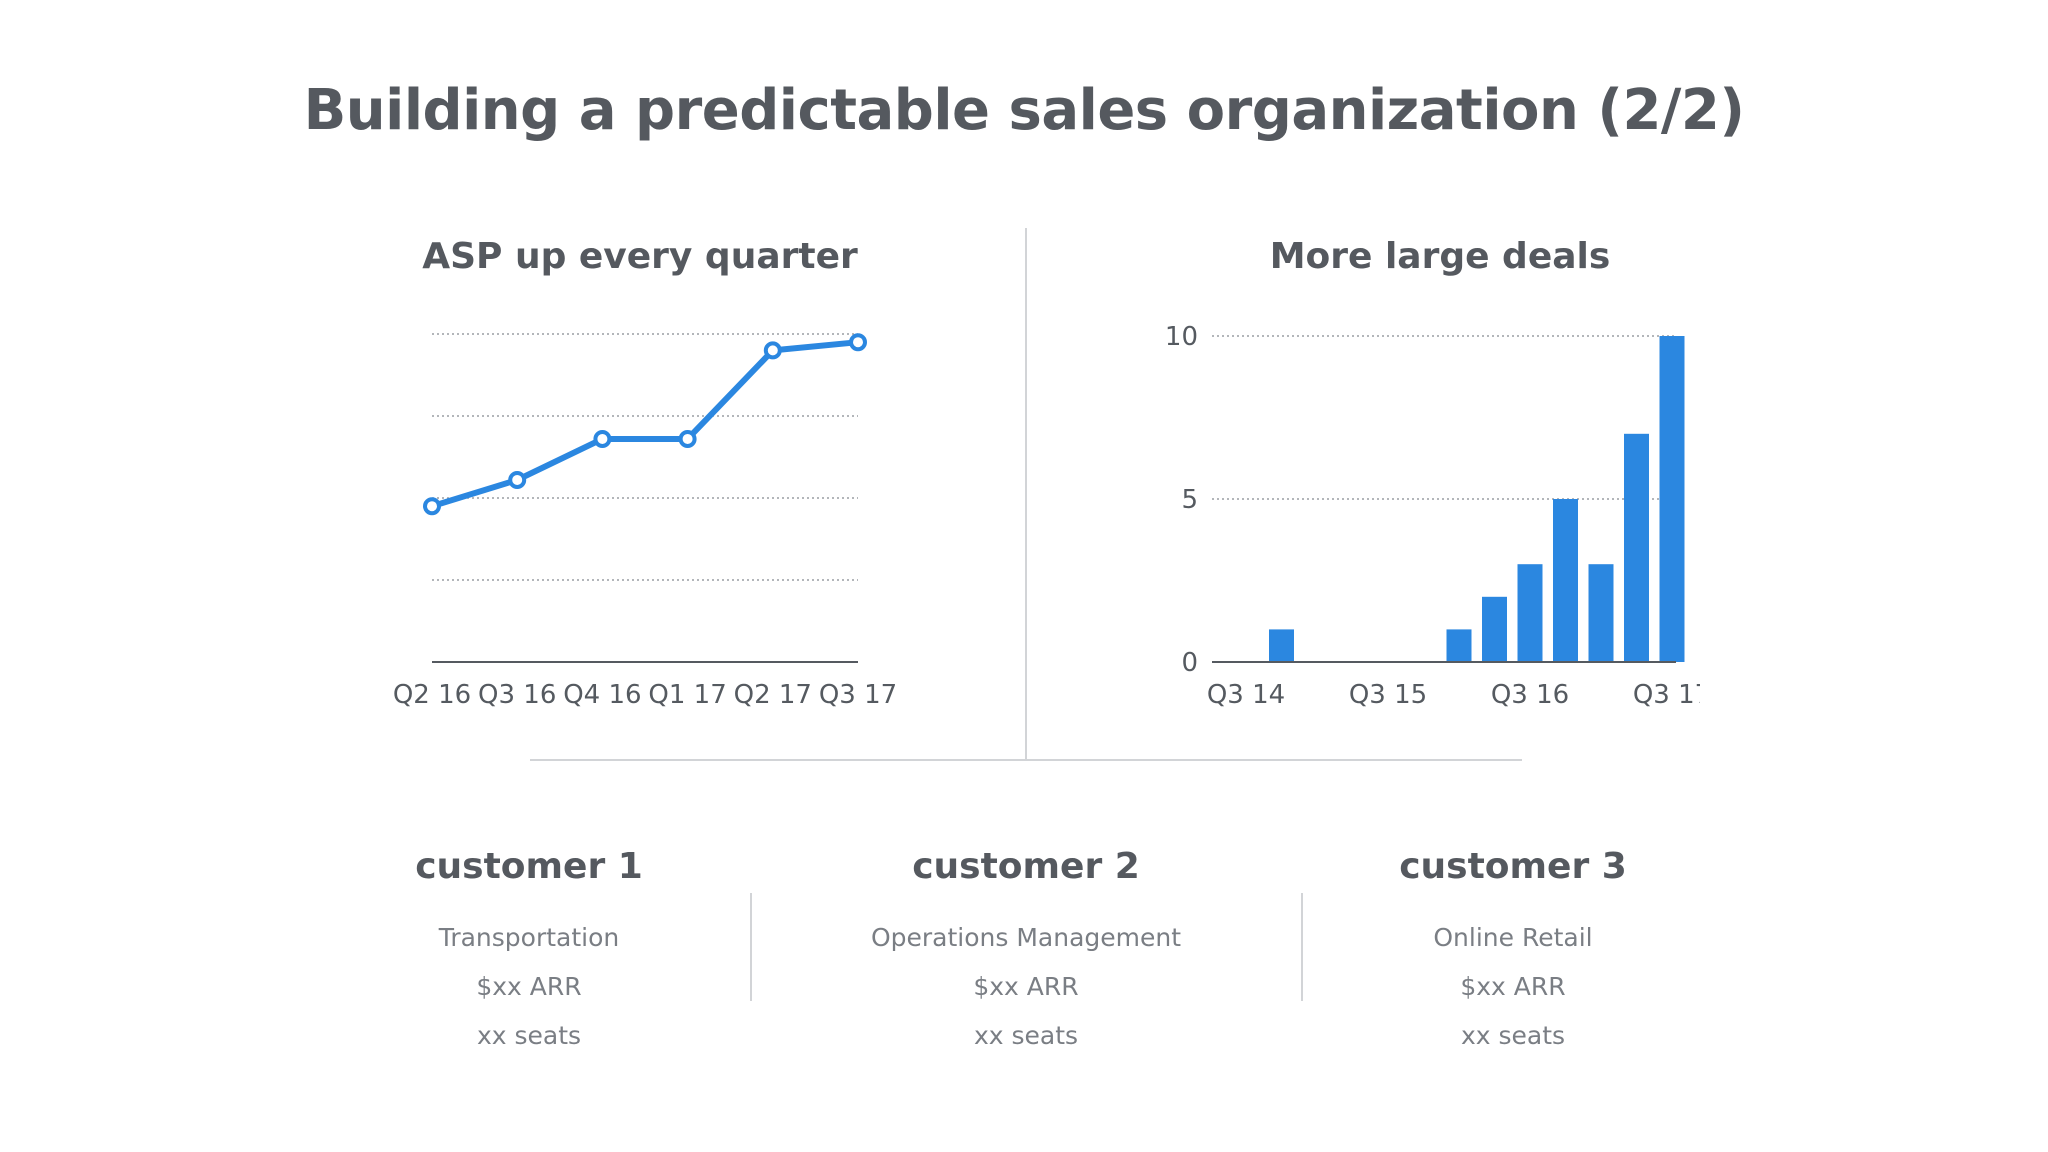  I want to click on chart-divider, so click(1026, 494).